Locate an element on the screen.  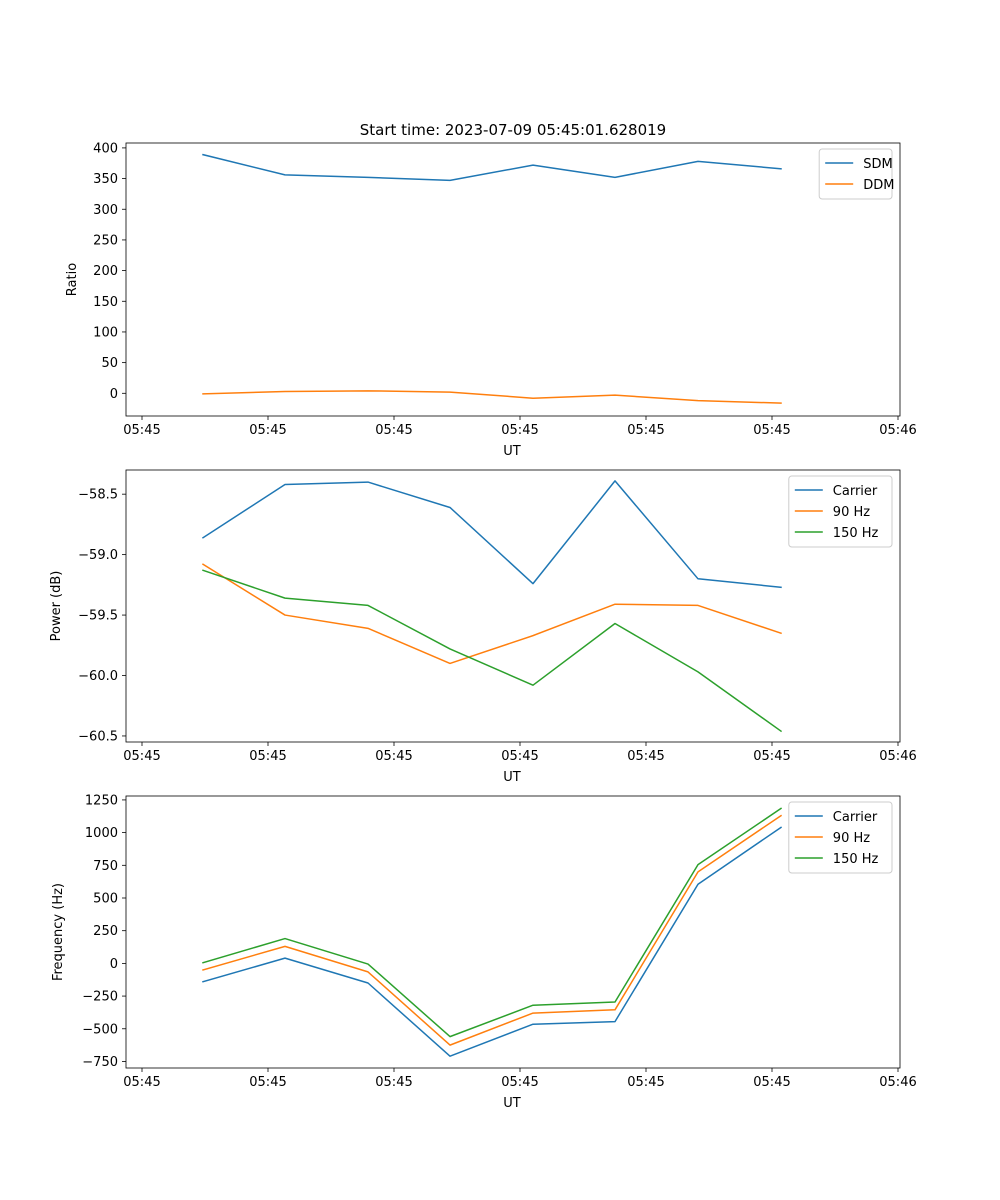
y-tick-label: 500 is located at coordinates (105, 899).